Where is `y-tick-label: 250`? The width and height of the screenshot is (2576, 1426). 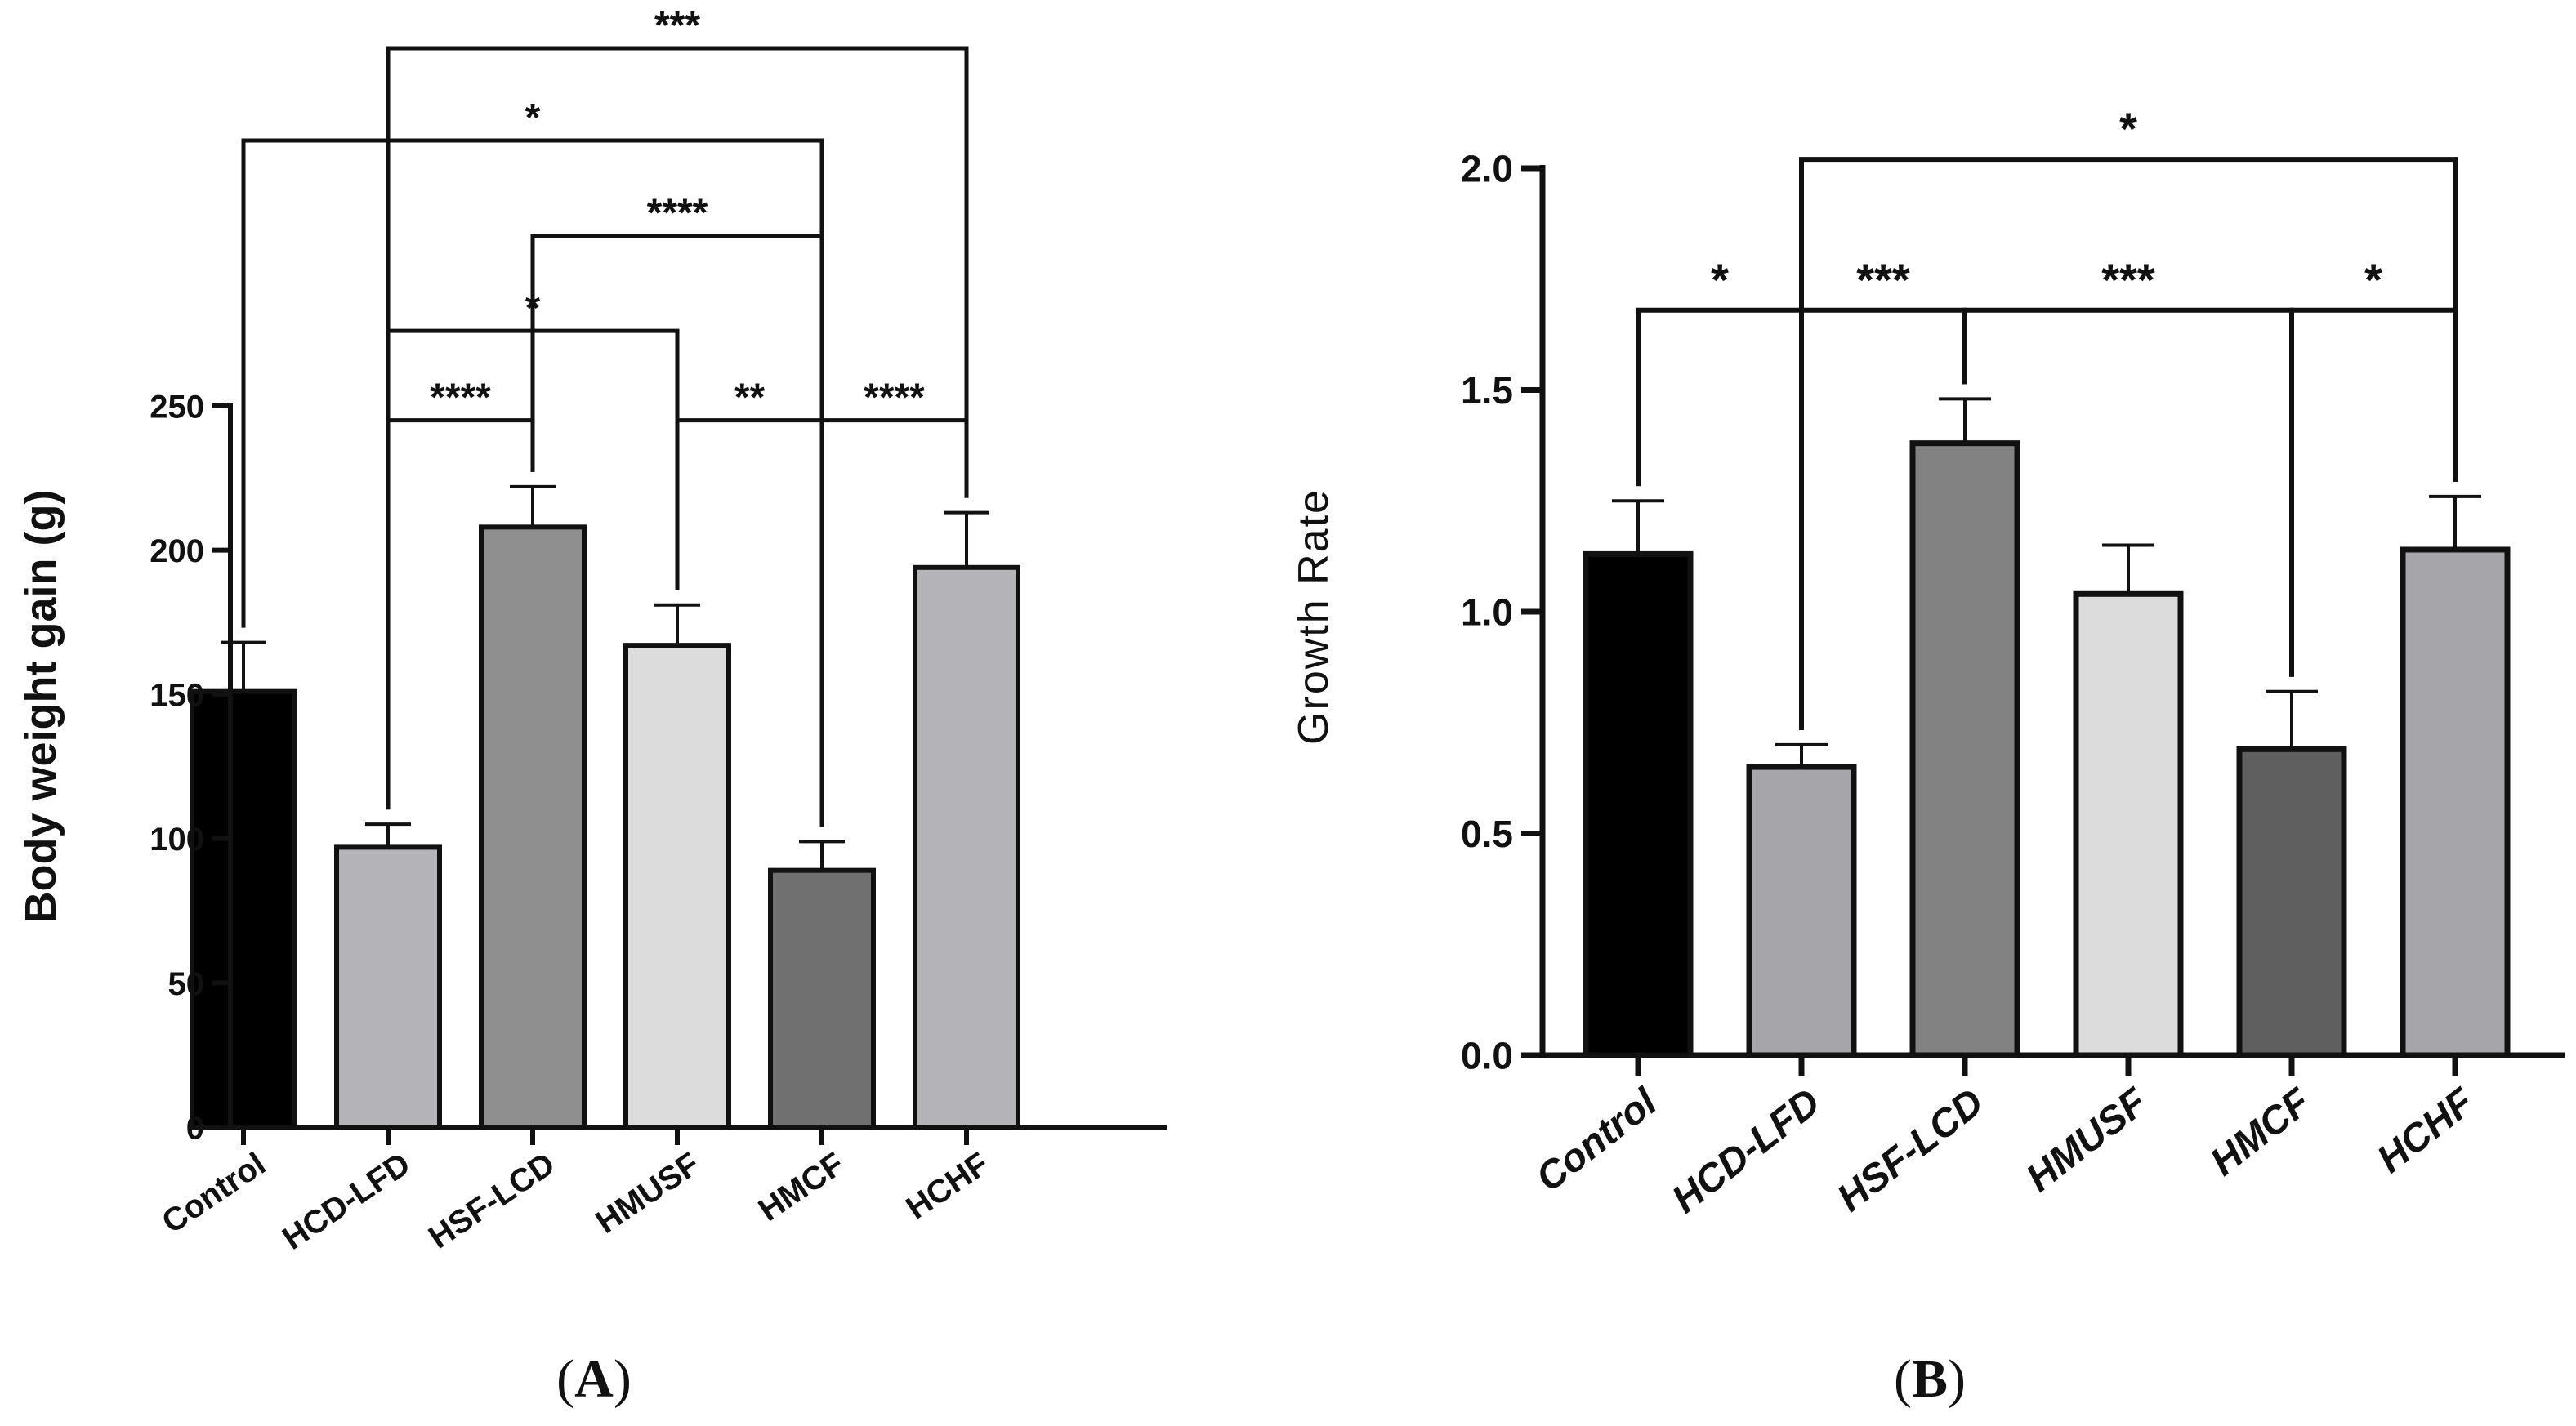 y-tick-label: 250 is located at coordinates (177, 407).